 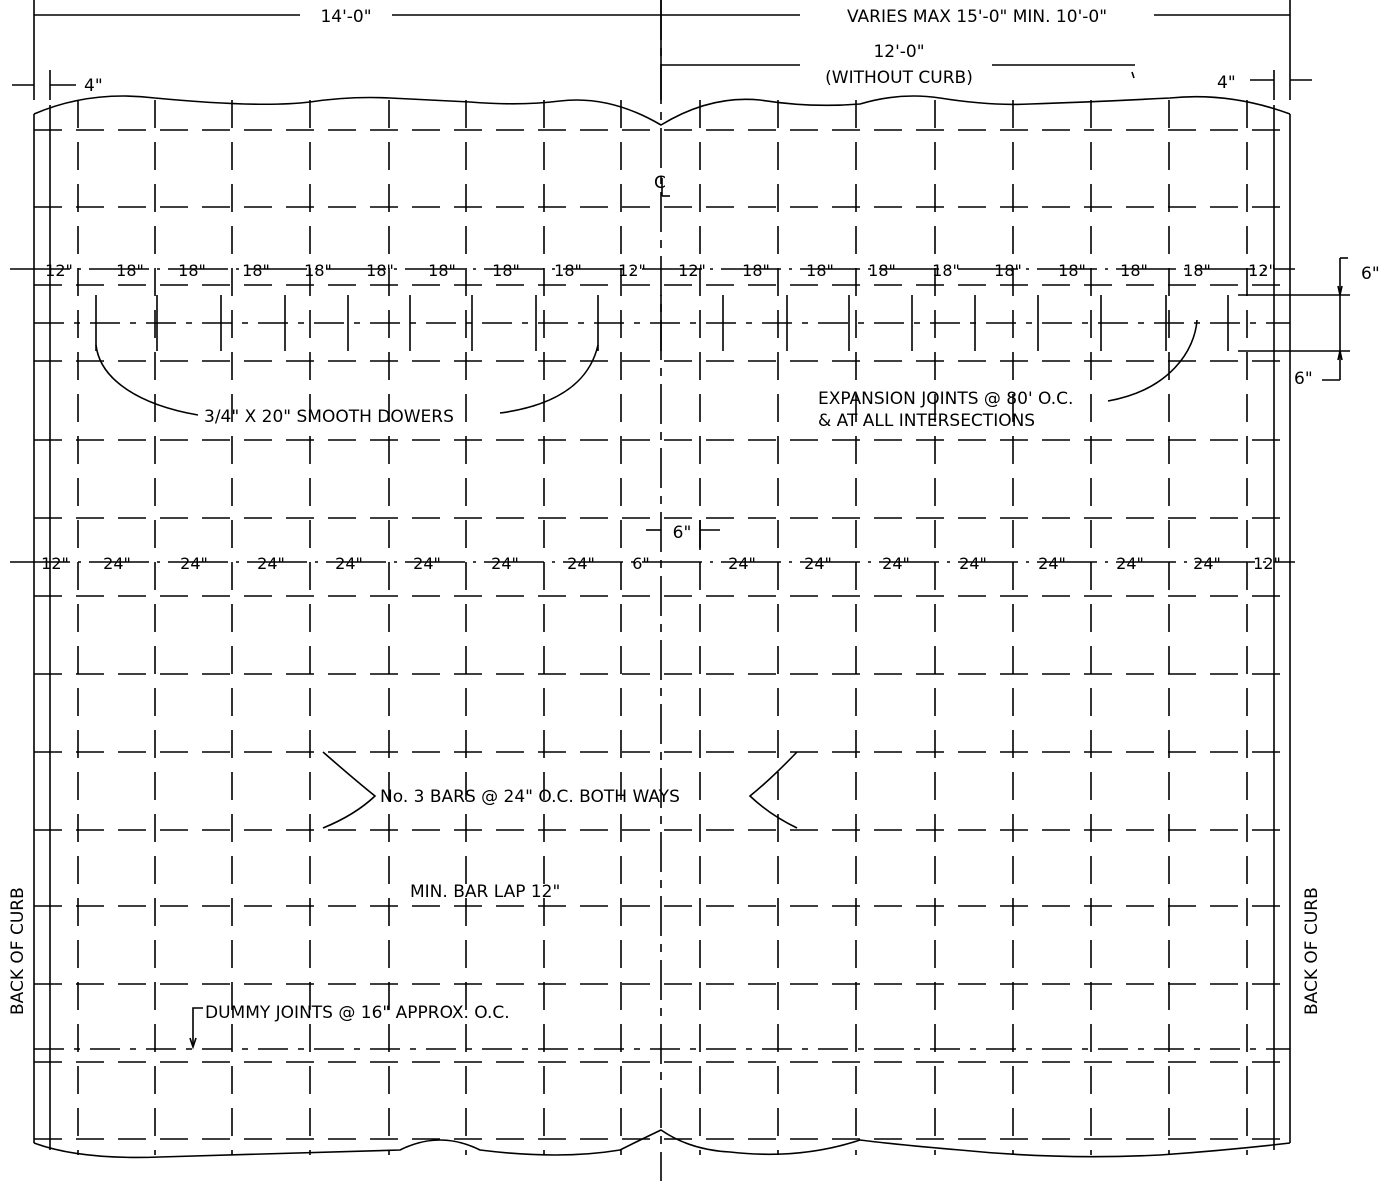 What do you see at coordinates (357, 1013) in the screenshot?
I see `dummy-note: DUMMY JOINTS @ 16" APPROX. O.C.` at bounding box center [357, 1013].